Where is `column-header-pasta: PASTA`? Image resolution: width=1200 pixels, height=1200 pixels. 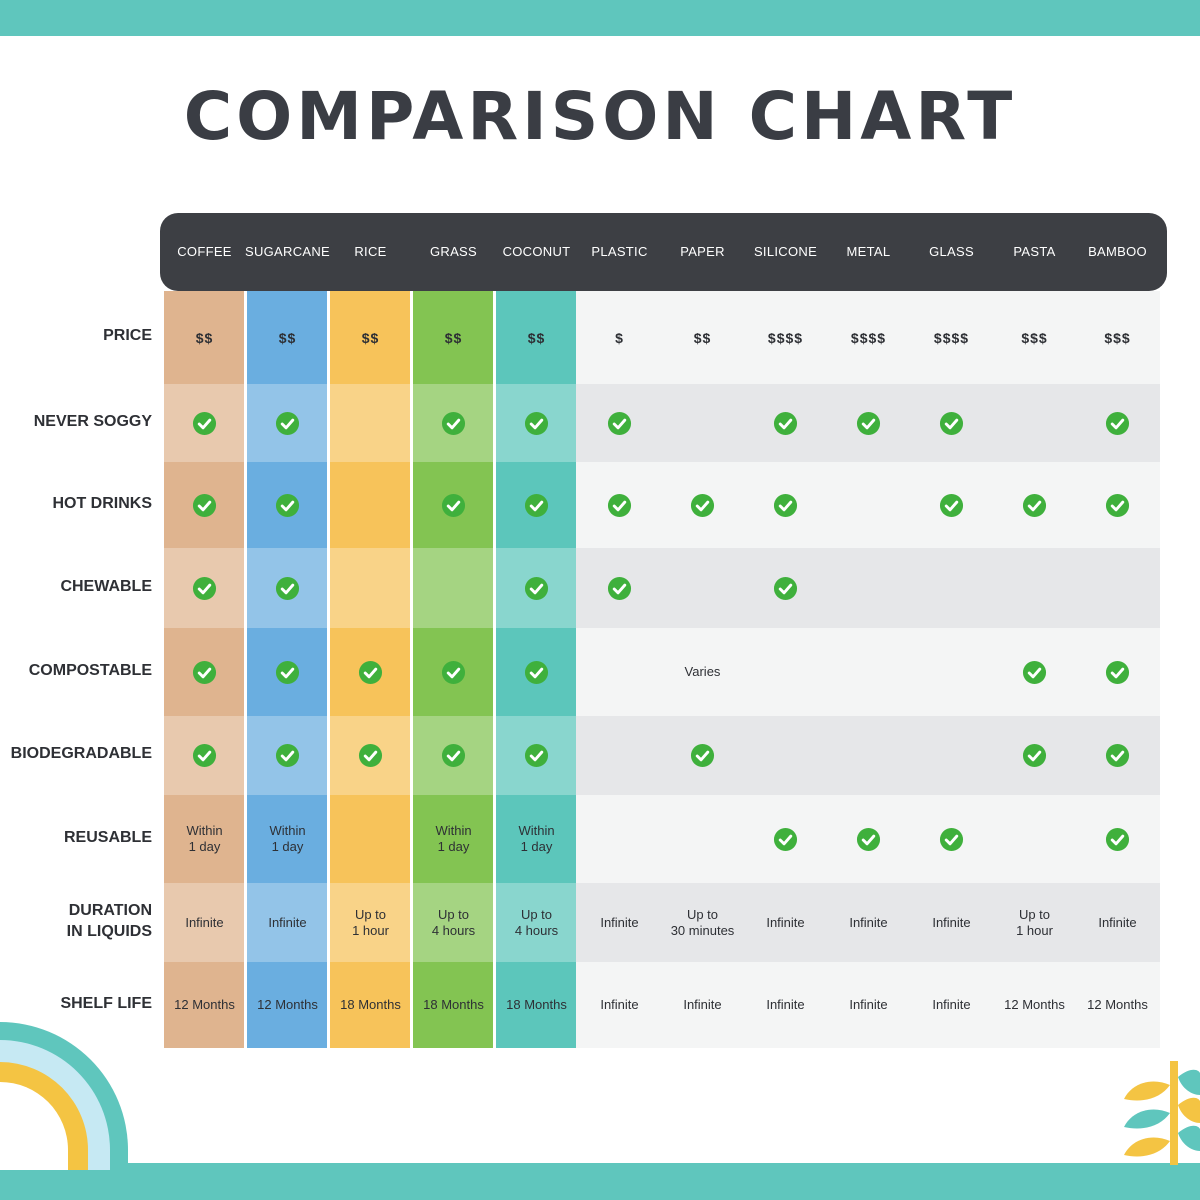 column-header-pasta: PASTA is located at coordinates (1034, 251).